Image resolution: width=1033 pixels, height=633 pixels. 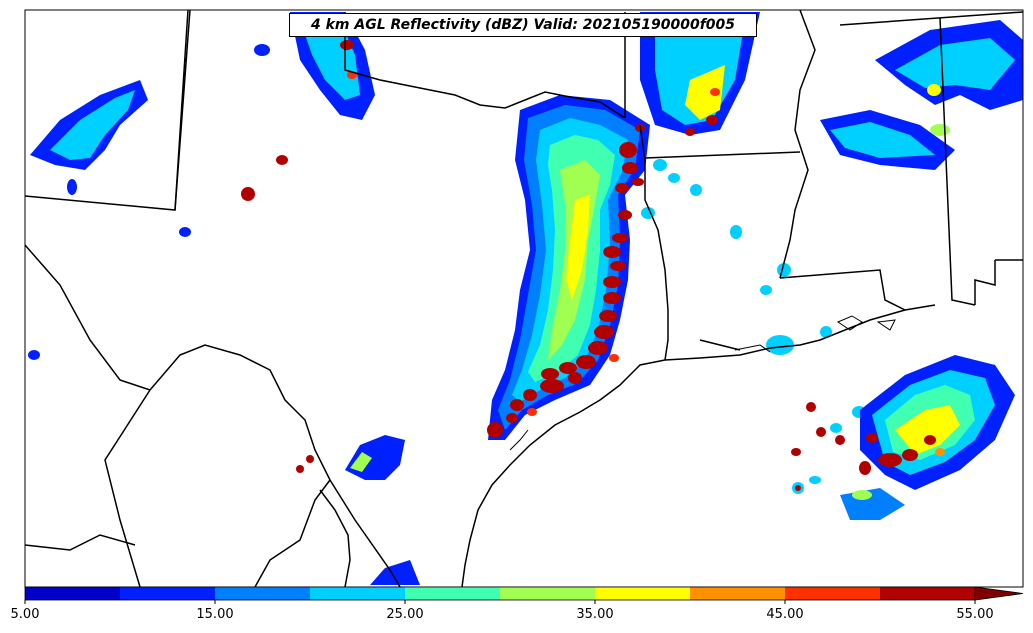 What do you see at coordinates (702, 383) in the screenshot?
I see `coastal-features` at bounding box center [702, 383].